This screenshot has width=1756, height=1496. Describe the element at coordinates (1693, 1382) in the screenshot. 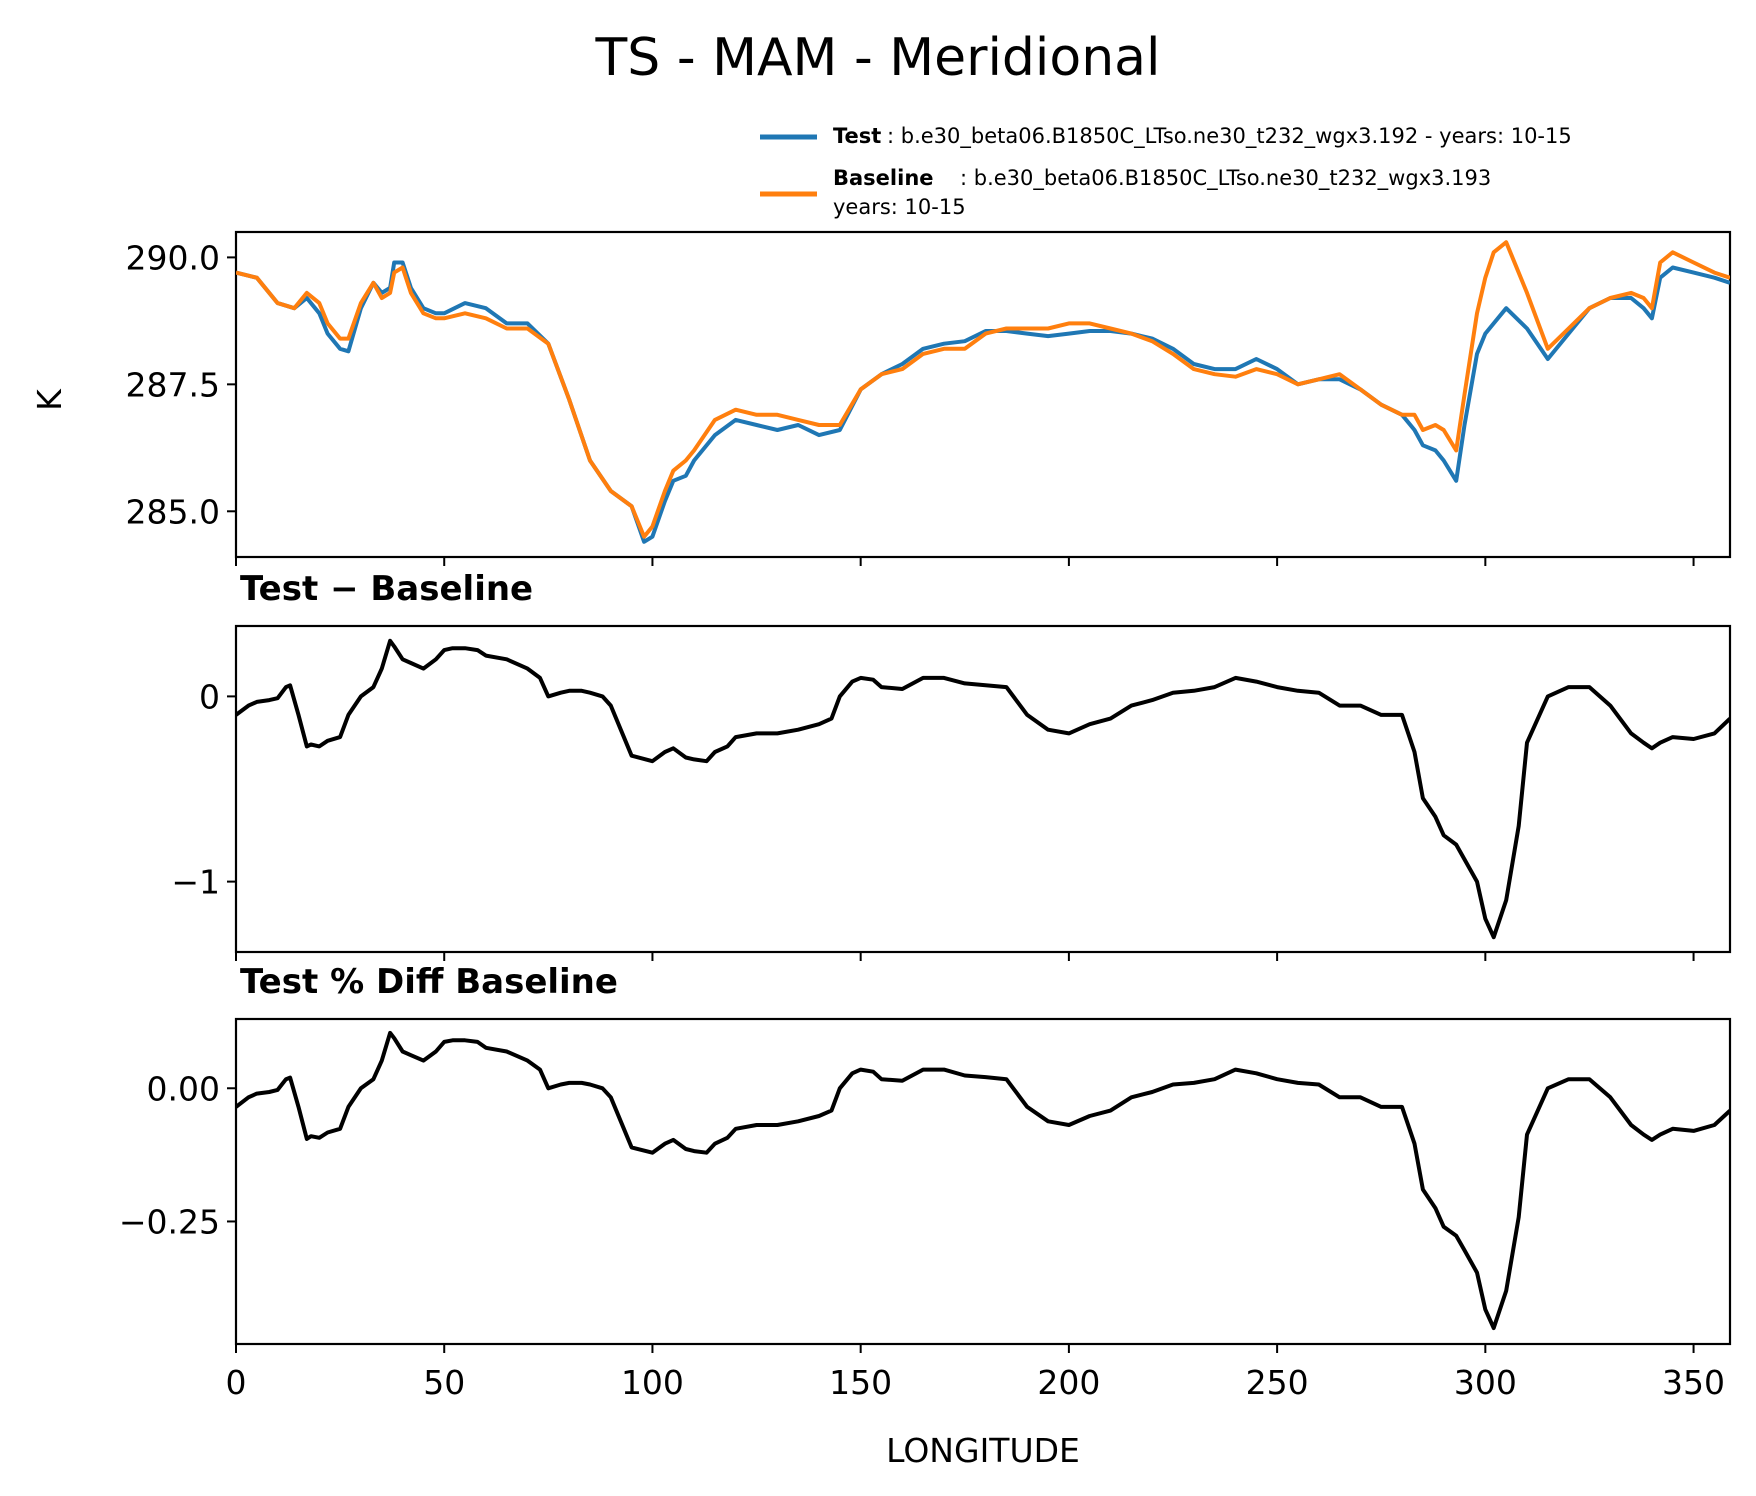

I see `xtick-label: 350` at that location.